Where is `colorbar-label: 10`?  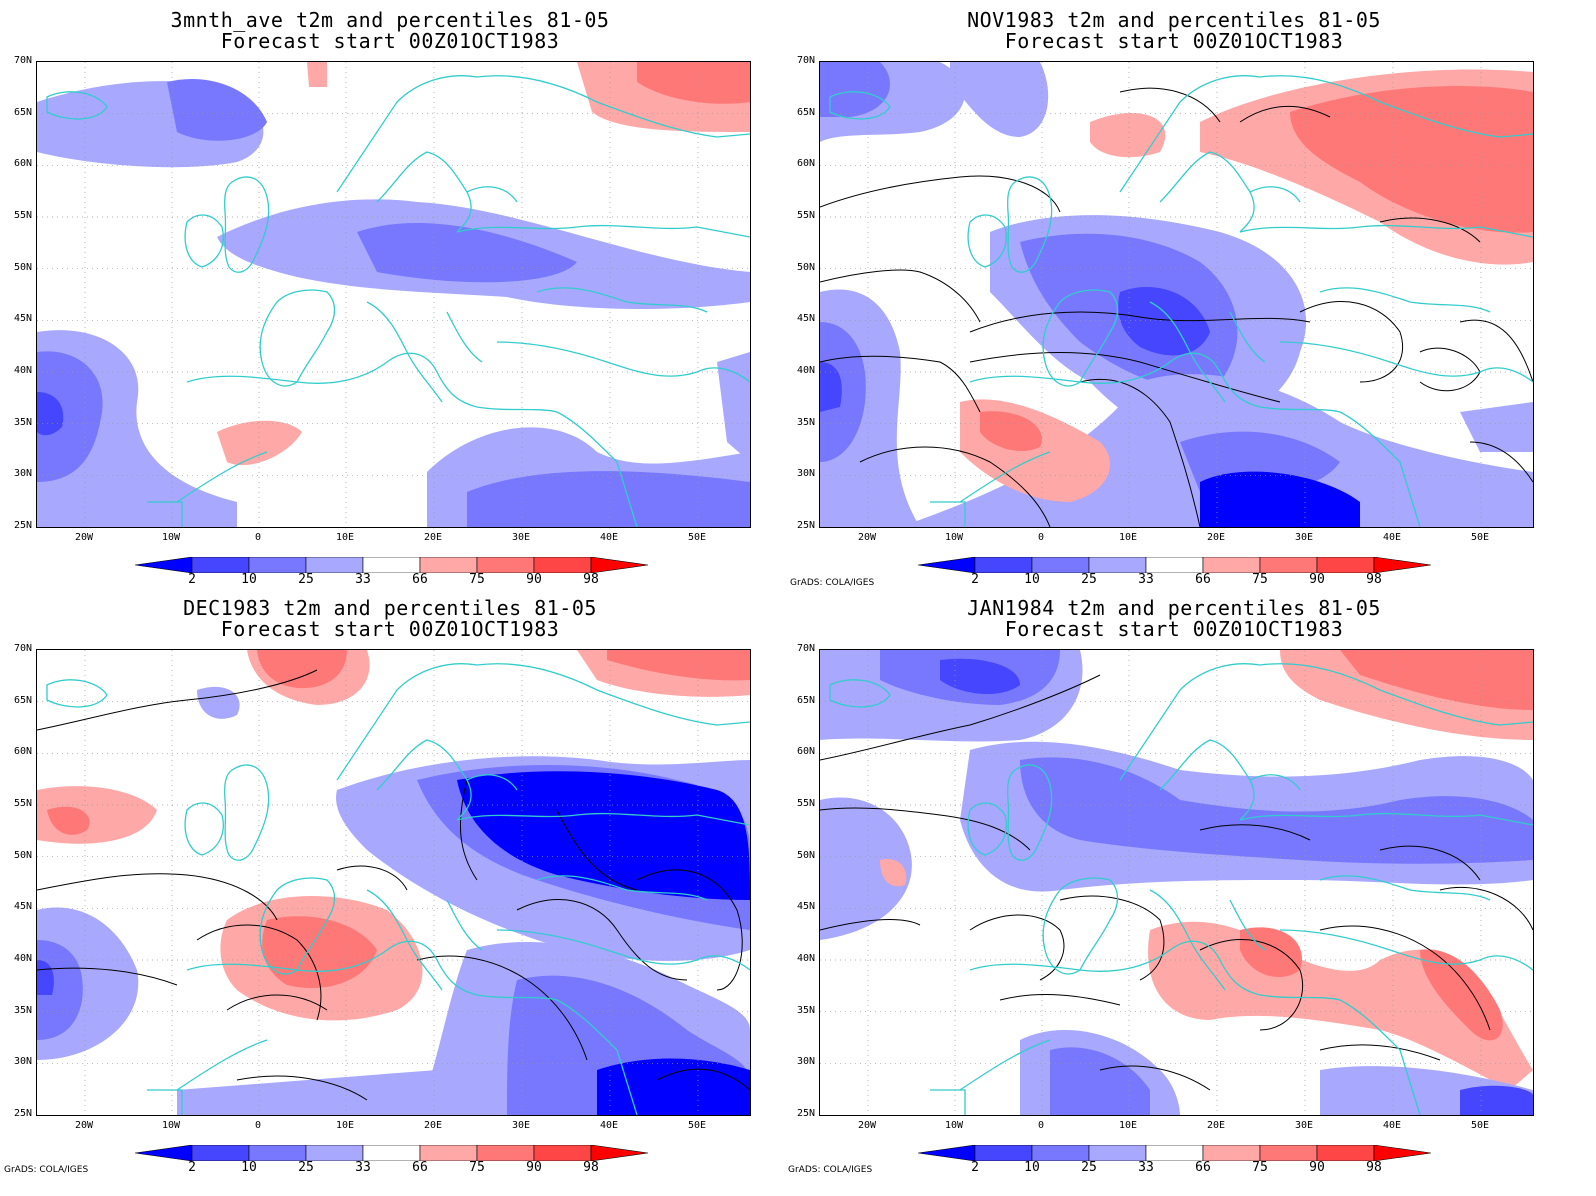 colorbar-label: 10 is located at coordinates (1032, 1167).